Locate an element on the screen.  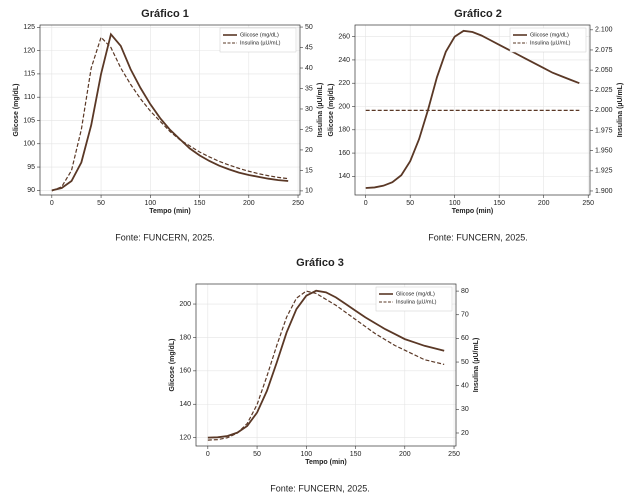
y2-tick-label: 60 is located at coordinates (465, 338).